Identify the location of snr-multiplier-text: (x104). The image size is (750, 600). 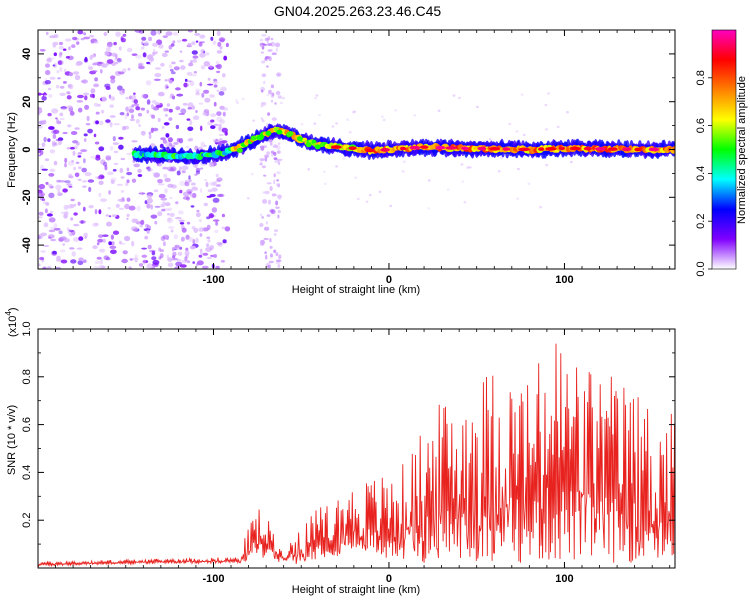
(11, 322).